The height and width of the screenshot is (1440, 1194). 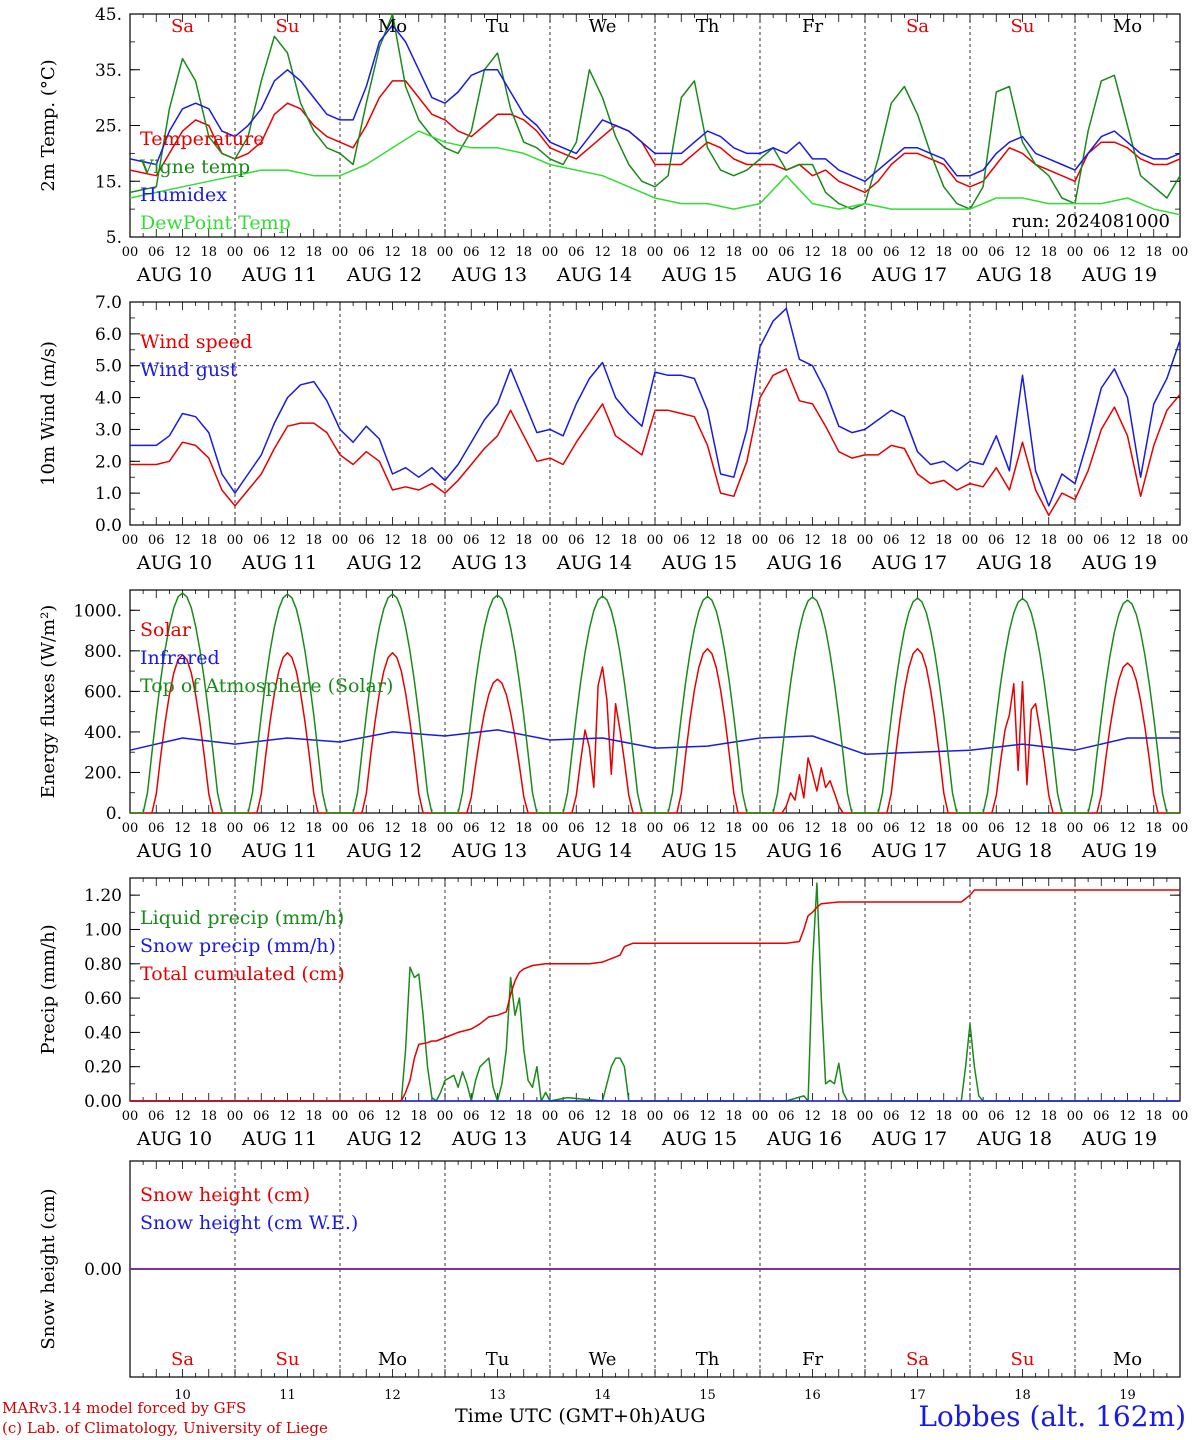 What do you see at coordinates (558, 1416) in the screenshot?
I see `time-axis-label: Time UTC (GMT+0h)` at bounding box center [558, 1416].